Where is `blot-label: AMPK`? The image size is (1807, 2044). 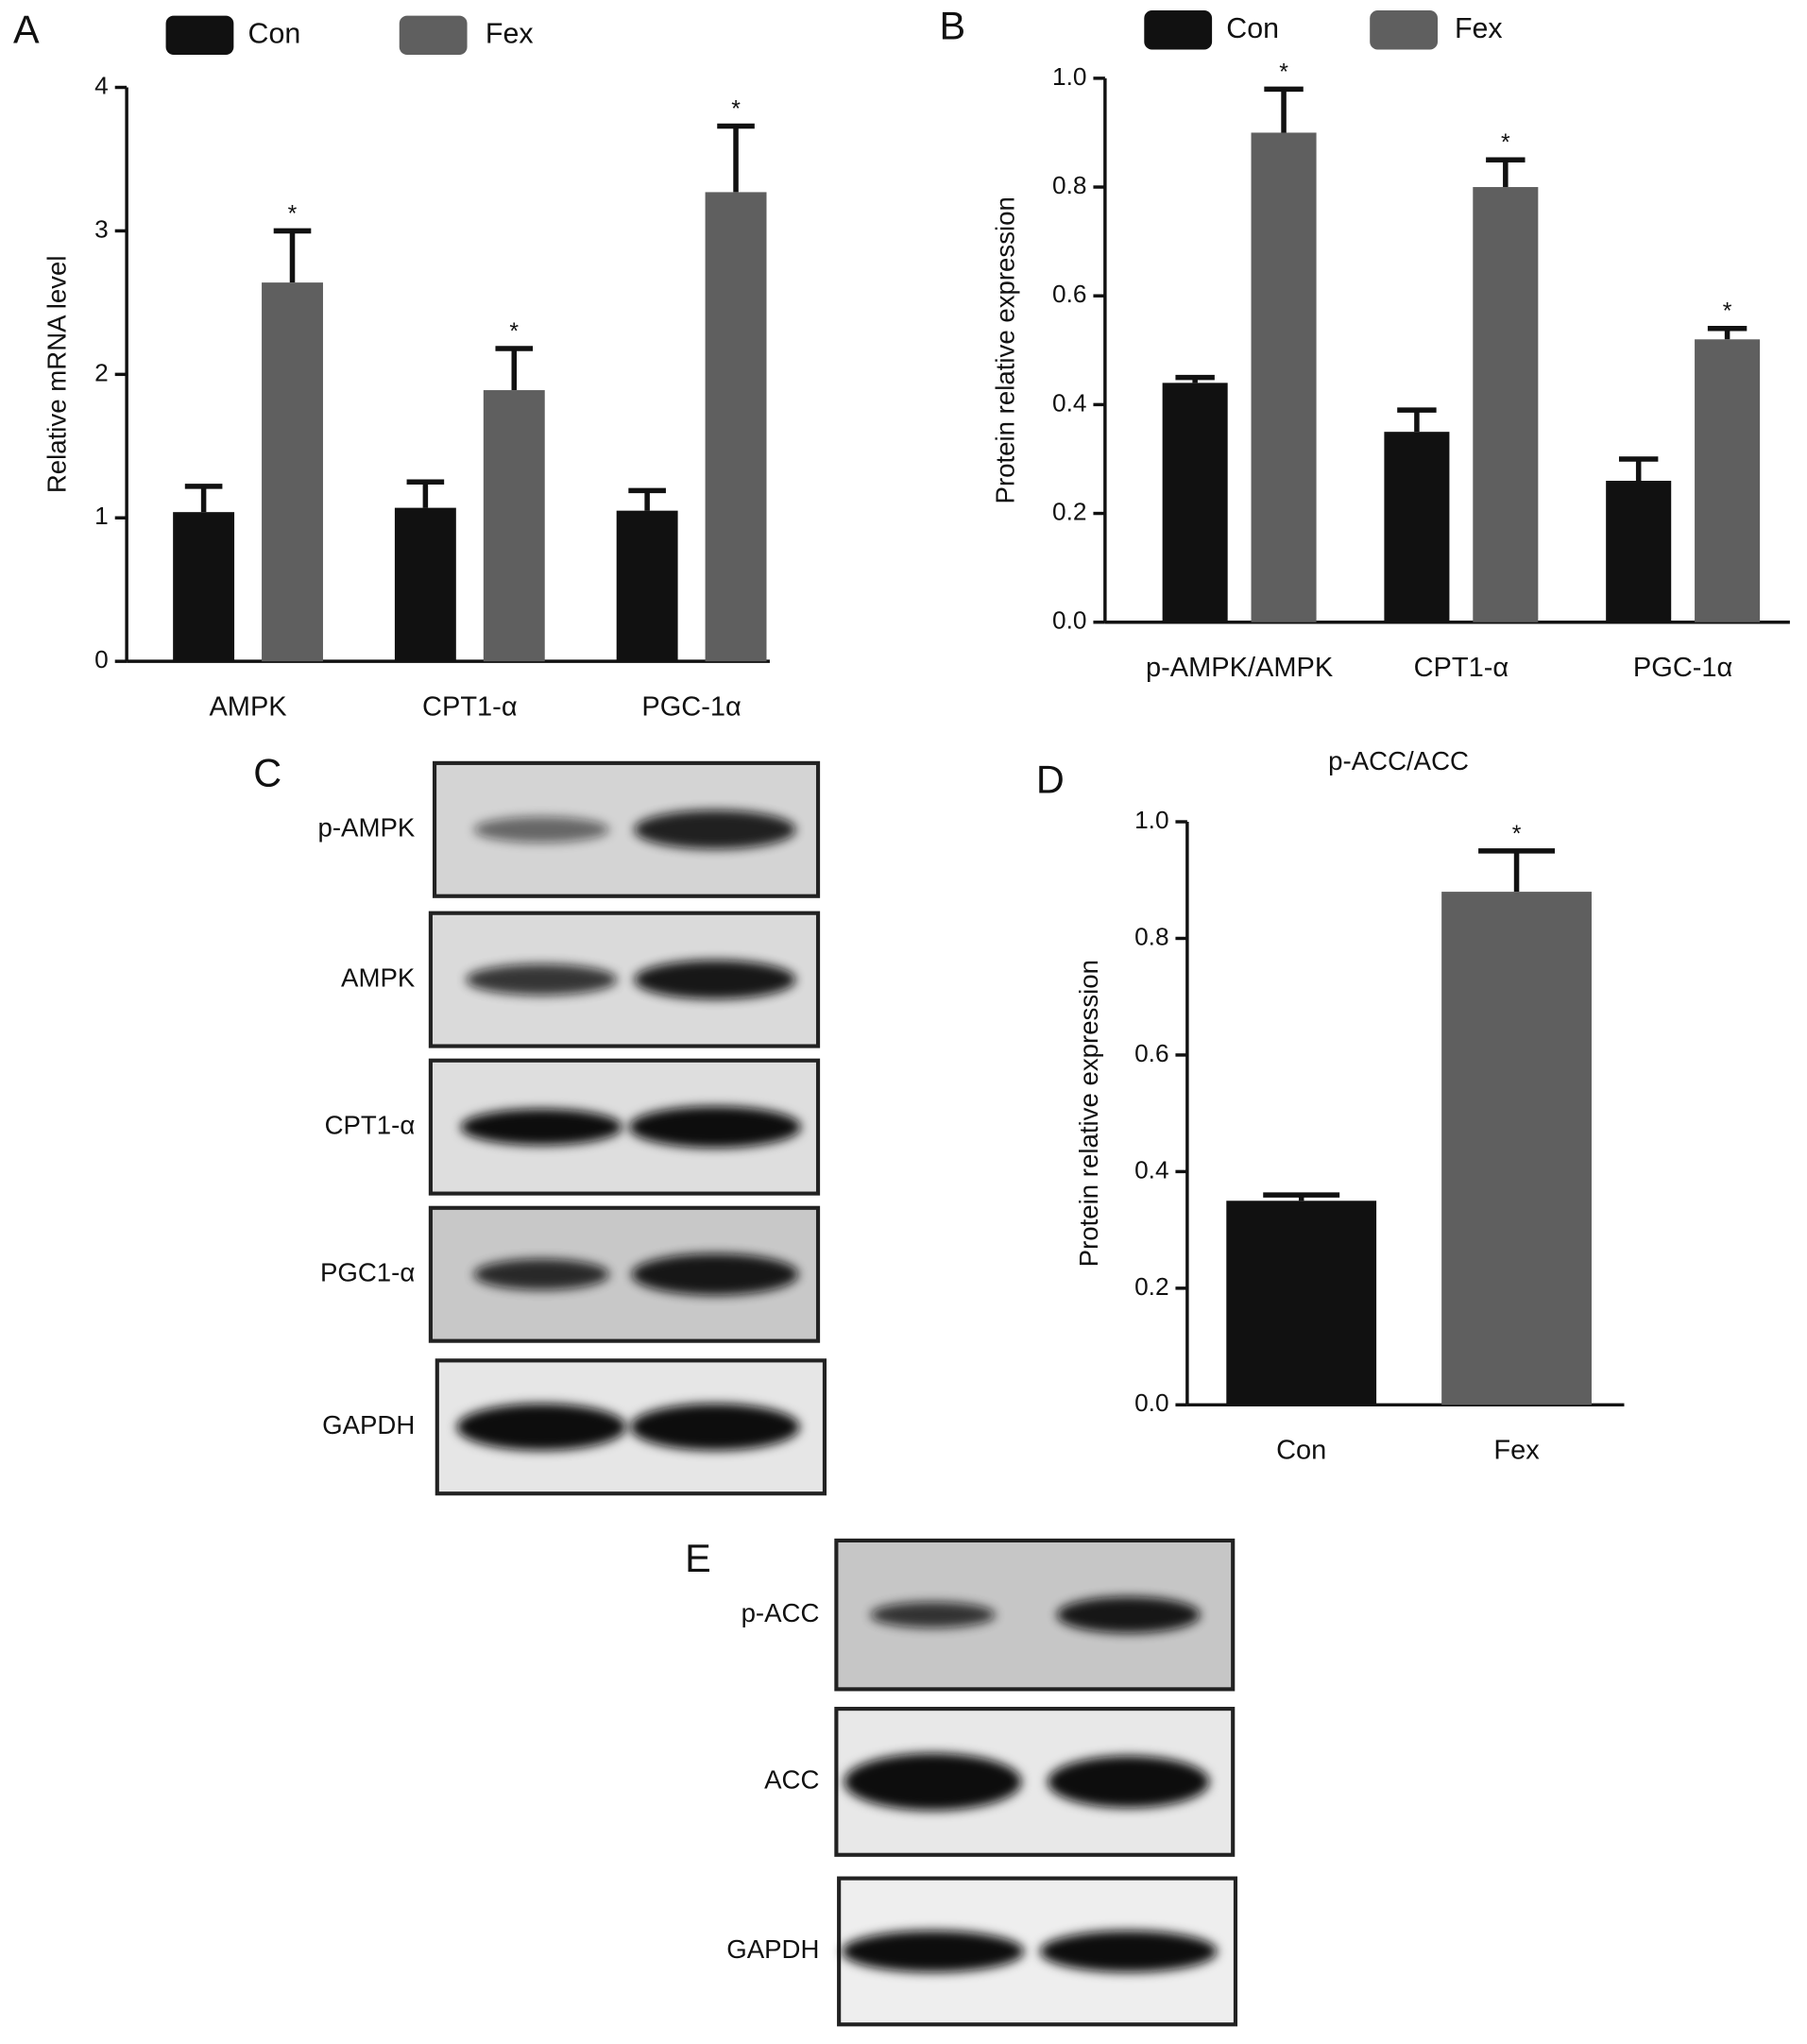
blot-label: AMPK is located at coordinates (378, 977).